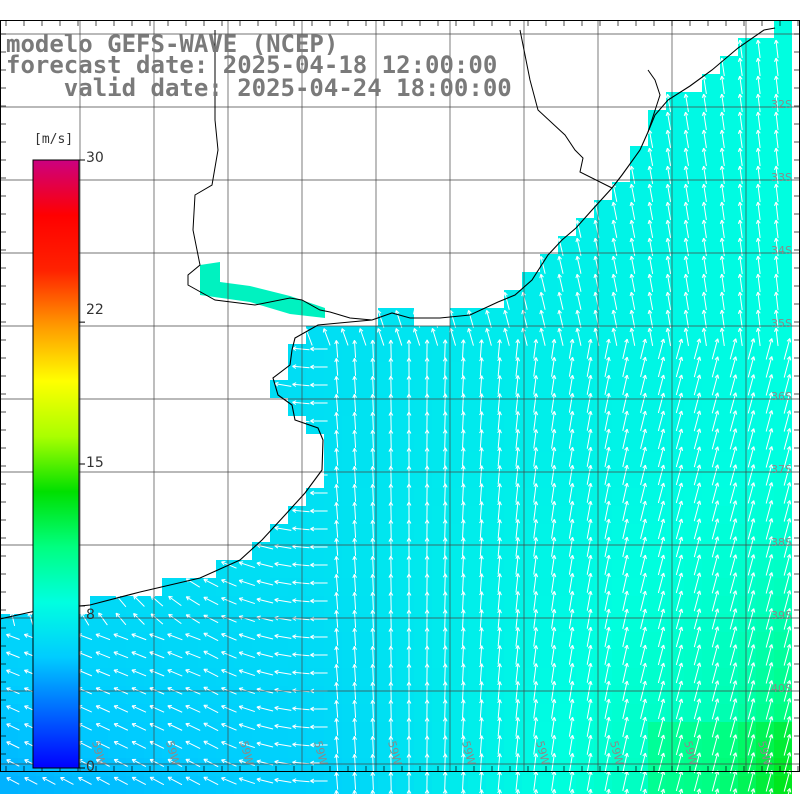 This screenshot has width=800, height=800. What do you see at coordinates (566, 109) in the screenshot?
I see `country-border` at bounding box center [566, 109].